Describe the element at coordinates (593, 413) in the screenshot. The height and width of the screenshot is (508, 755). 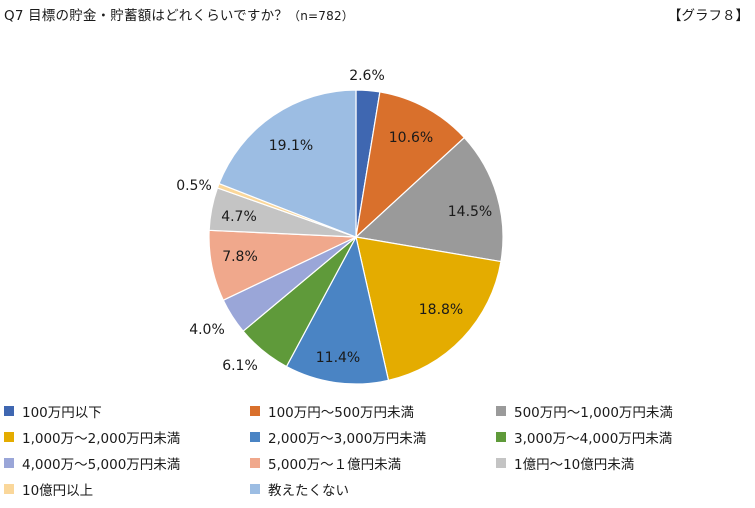
I see `legend-label: 500万円～1,000万円未満` at that location.